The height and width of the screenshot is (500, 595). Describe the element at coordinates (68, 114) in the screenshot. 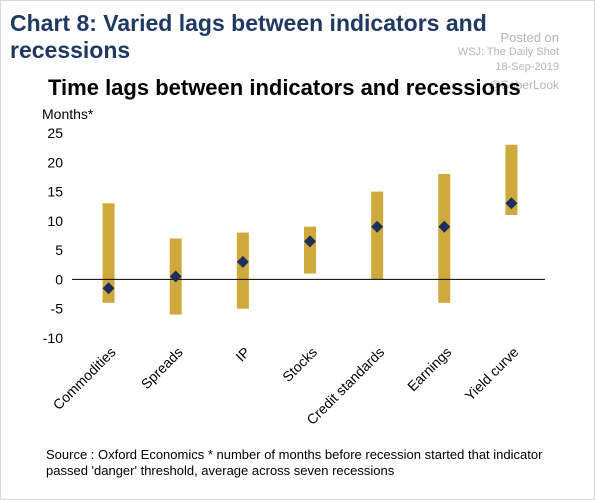

I see `y-axis-label: Months*` at that location.